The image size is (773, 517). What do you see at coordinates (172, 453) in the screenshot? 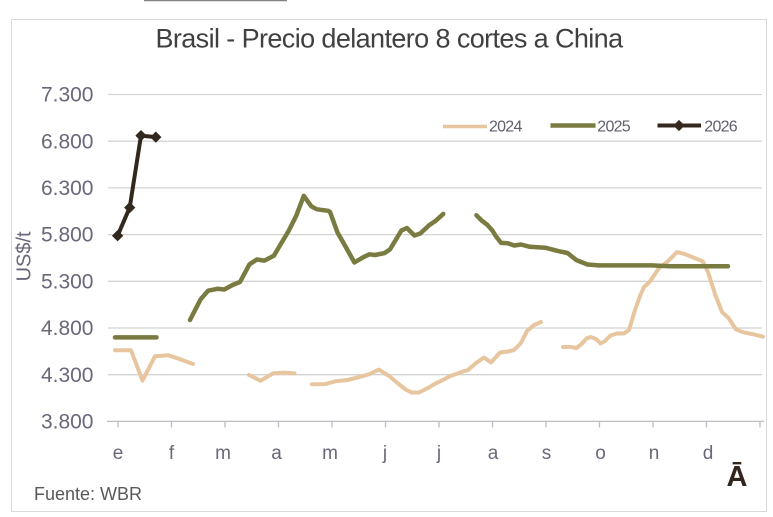
I see `svg-text: f` at bounding box center [172, 453].